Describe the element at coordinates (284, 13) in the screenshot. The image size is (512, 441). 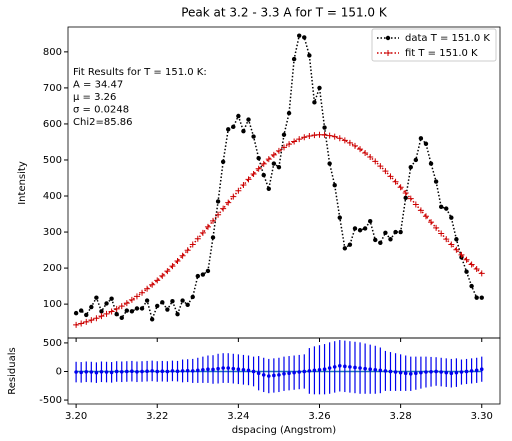
I see `chart-title: Peak at 3.2 - 3.3 A for T = 151.0 K` at that location.